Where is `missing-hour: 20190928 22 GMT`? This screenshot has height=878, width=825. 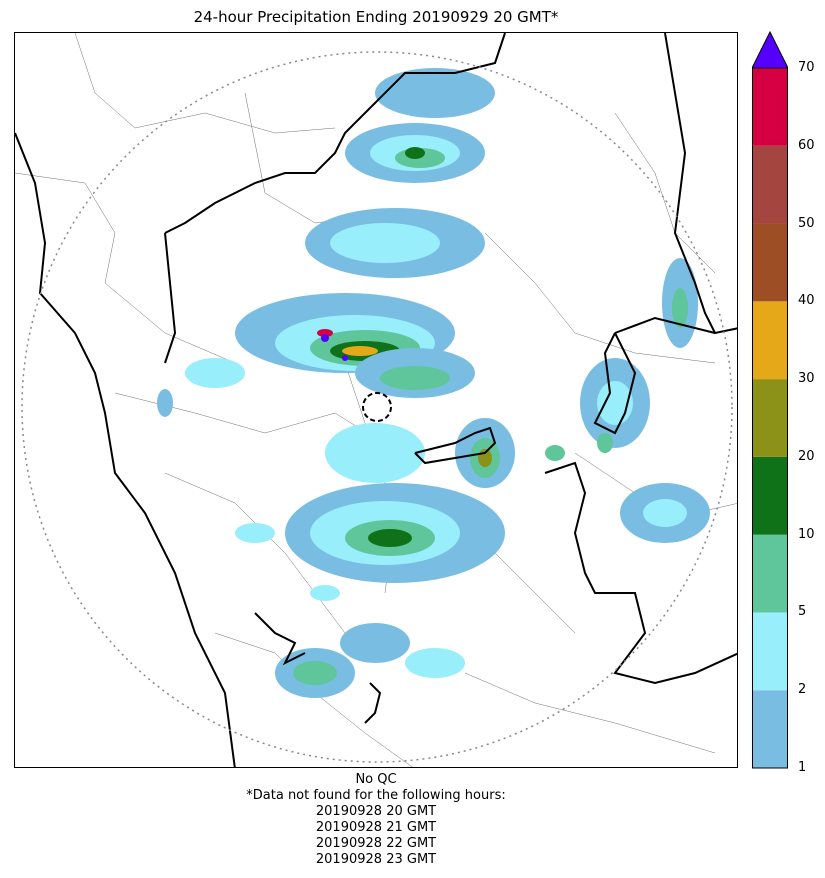
missing-hour: 20190928 22 GMT is located at coordinates (376, 843).